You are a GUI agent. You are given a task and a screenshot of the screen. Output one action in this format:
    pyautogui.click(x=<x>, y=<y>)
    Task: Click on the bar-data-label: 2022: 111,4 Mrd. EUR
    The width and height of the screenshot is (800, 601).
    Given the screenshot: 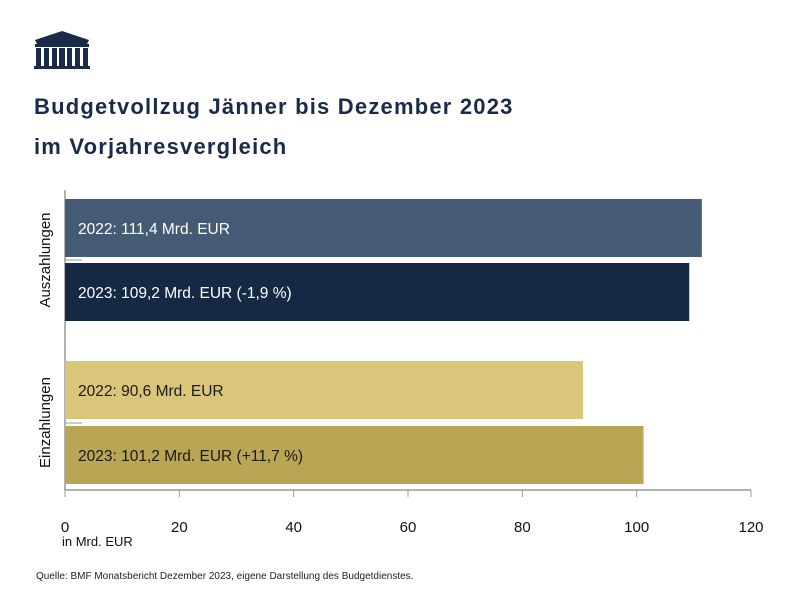 What is the action you would take?
    pyautogui.click(x=154, y=229)
    